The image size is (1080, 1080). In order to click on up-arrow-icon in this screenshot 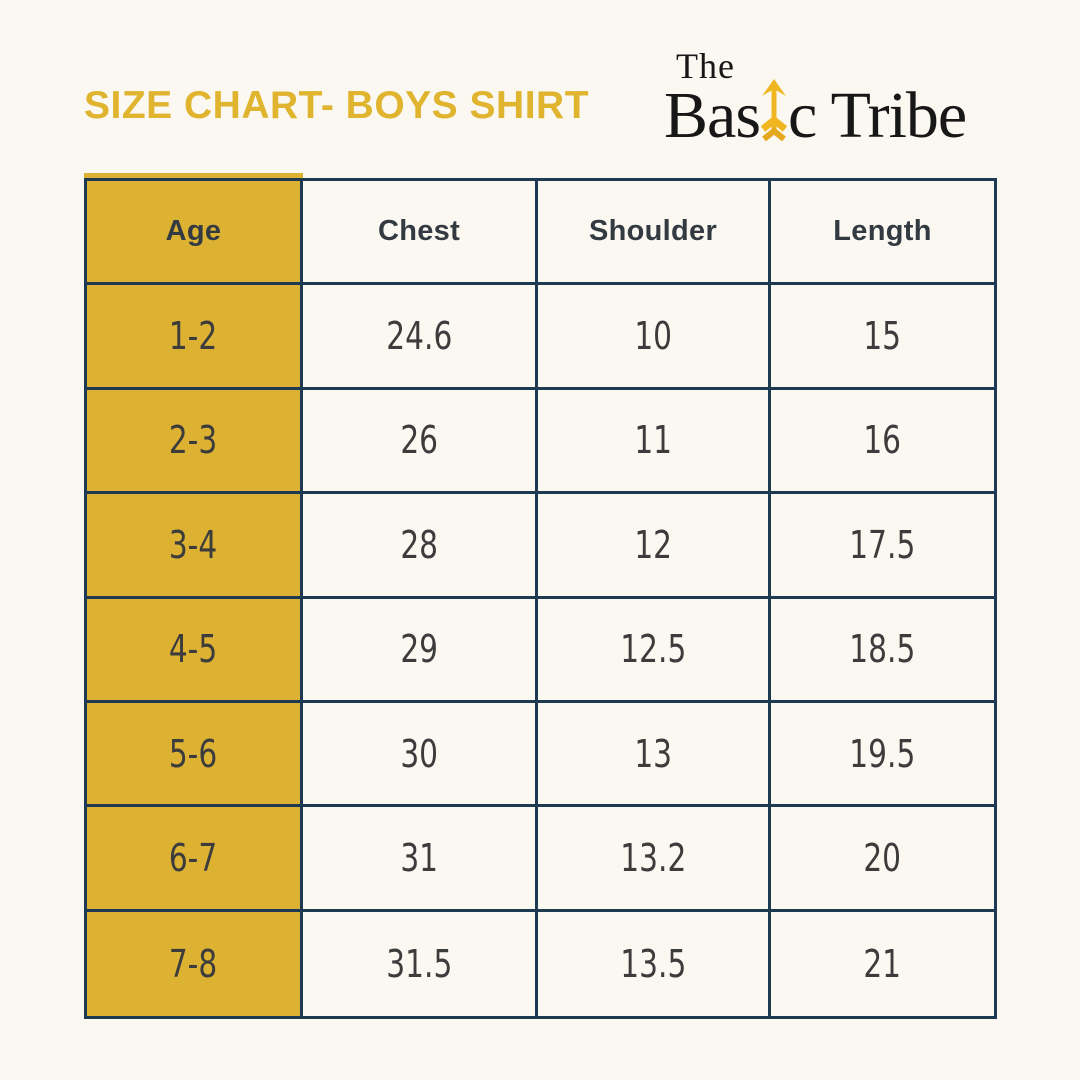, I will do `click(774, 110)`.